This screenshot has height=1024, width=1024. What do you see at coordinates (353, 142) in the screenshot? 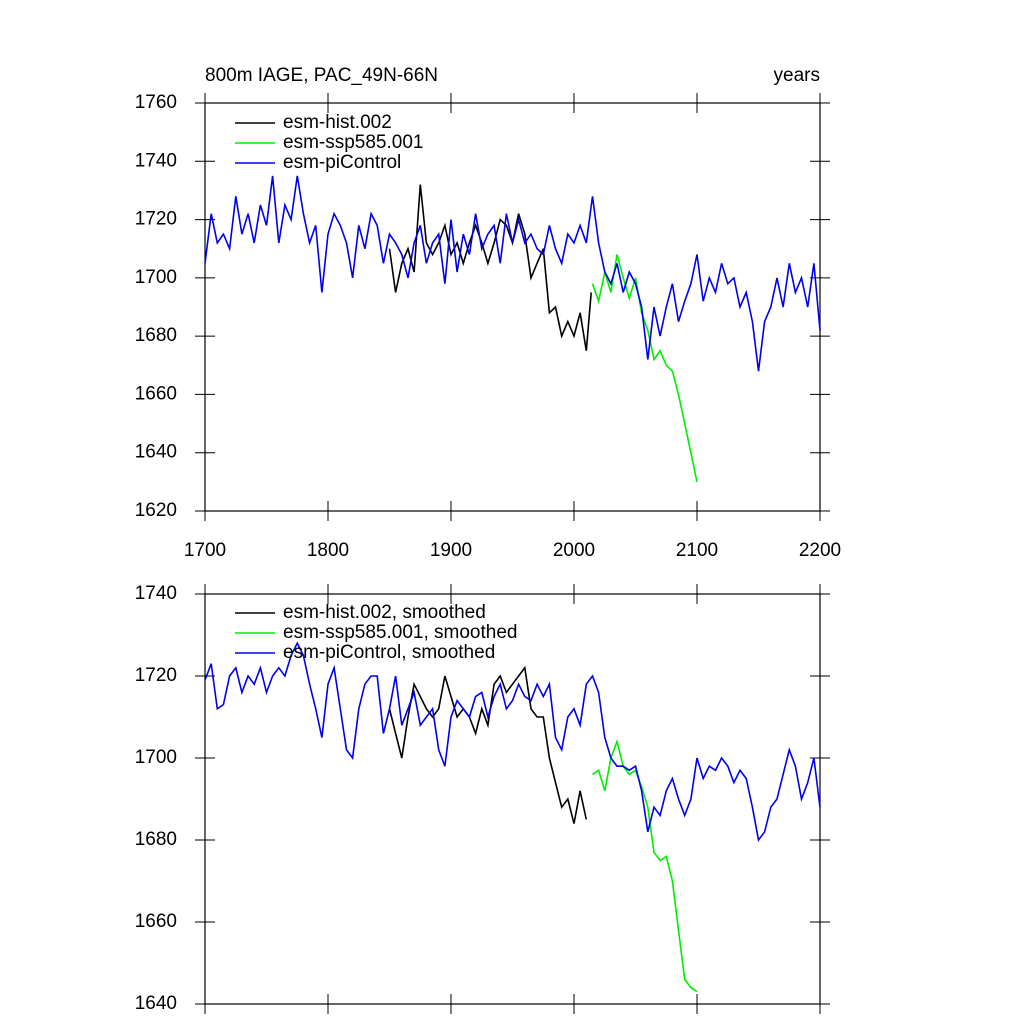
I see `legend-label: esm-ssp585.001` at bounding box center [353, 142].